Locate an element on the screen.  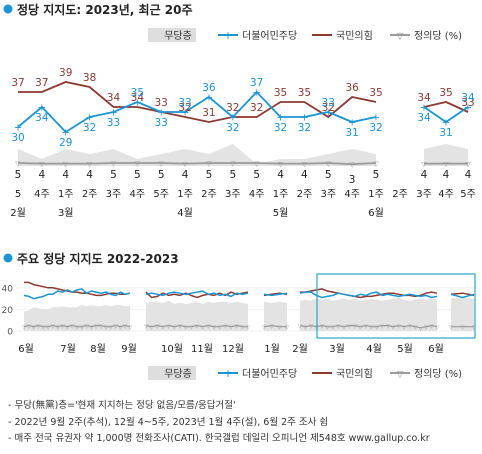
month-label: 1월 is located at coordinates (272, 349).